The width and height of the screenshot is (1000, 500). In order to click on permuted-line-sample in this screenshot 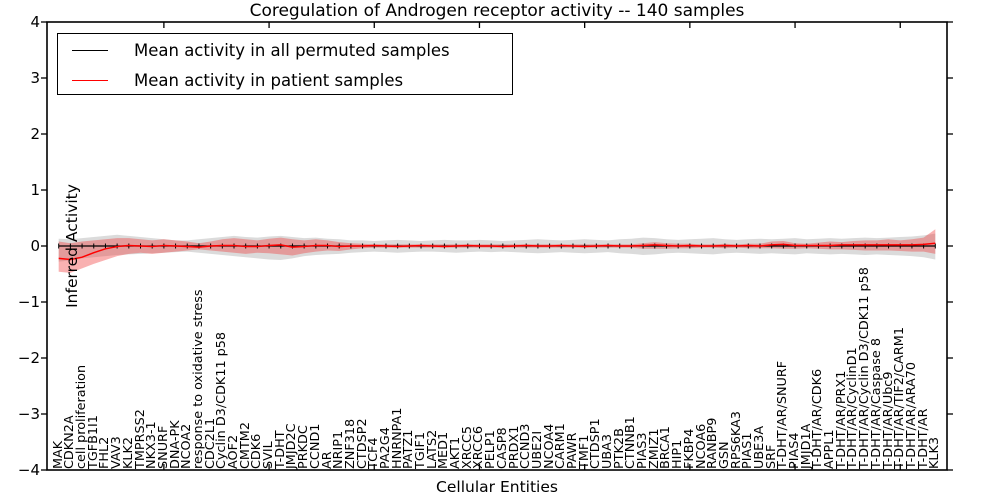, I will do `click(90, 50)`.